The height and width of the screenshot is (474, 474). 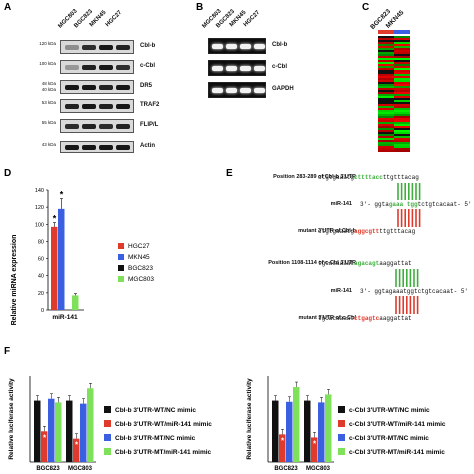 I want to click on sequence-line: tgcacaaaatctgagtcaaggattat, so click(x=365, y=318).